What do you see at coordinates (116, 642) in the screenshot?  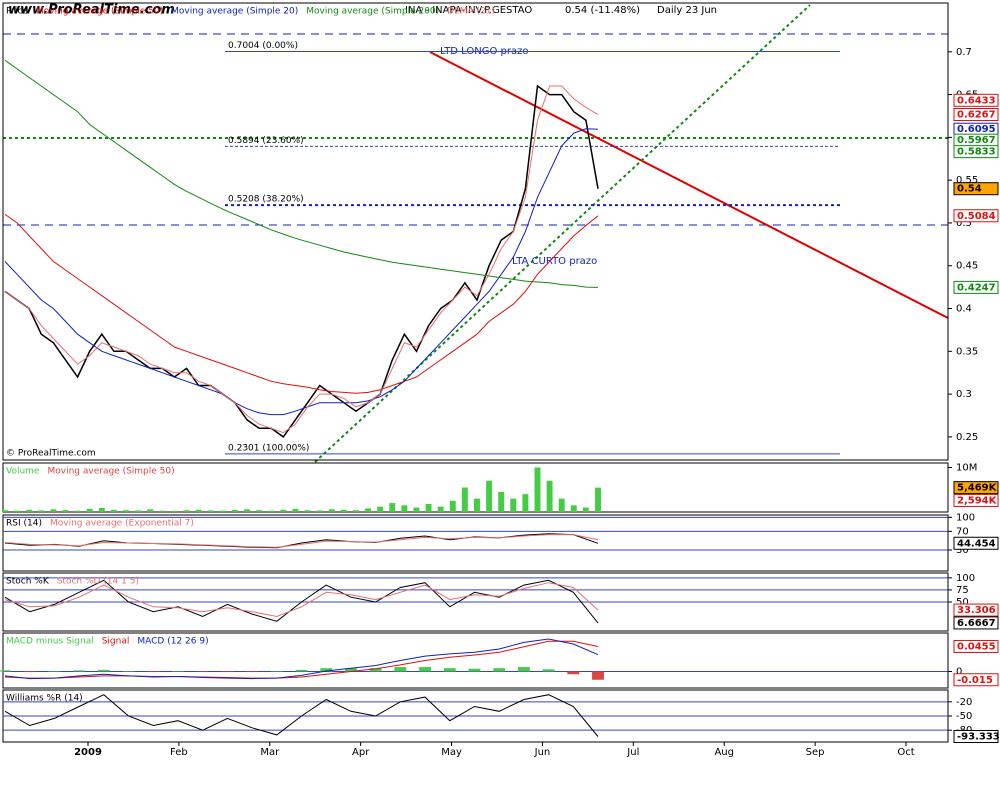 I see `legend-entry: Signal` at bounding box center [116, 642].